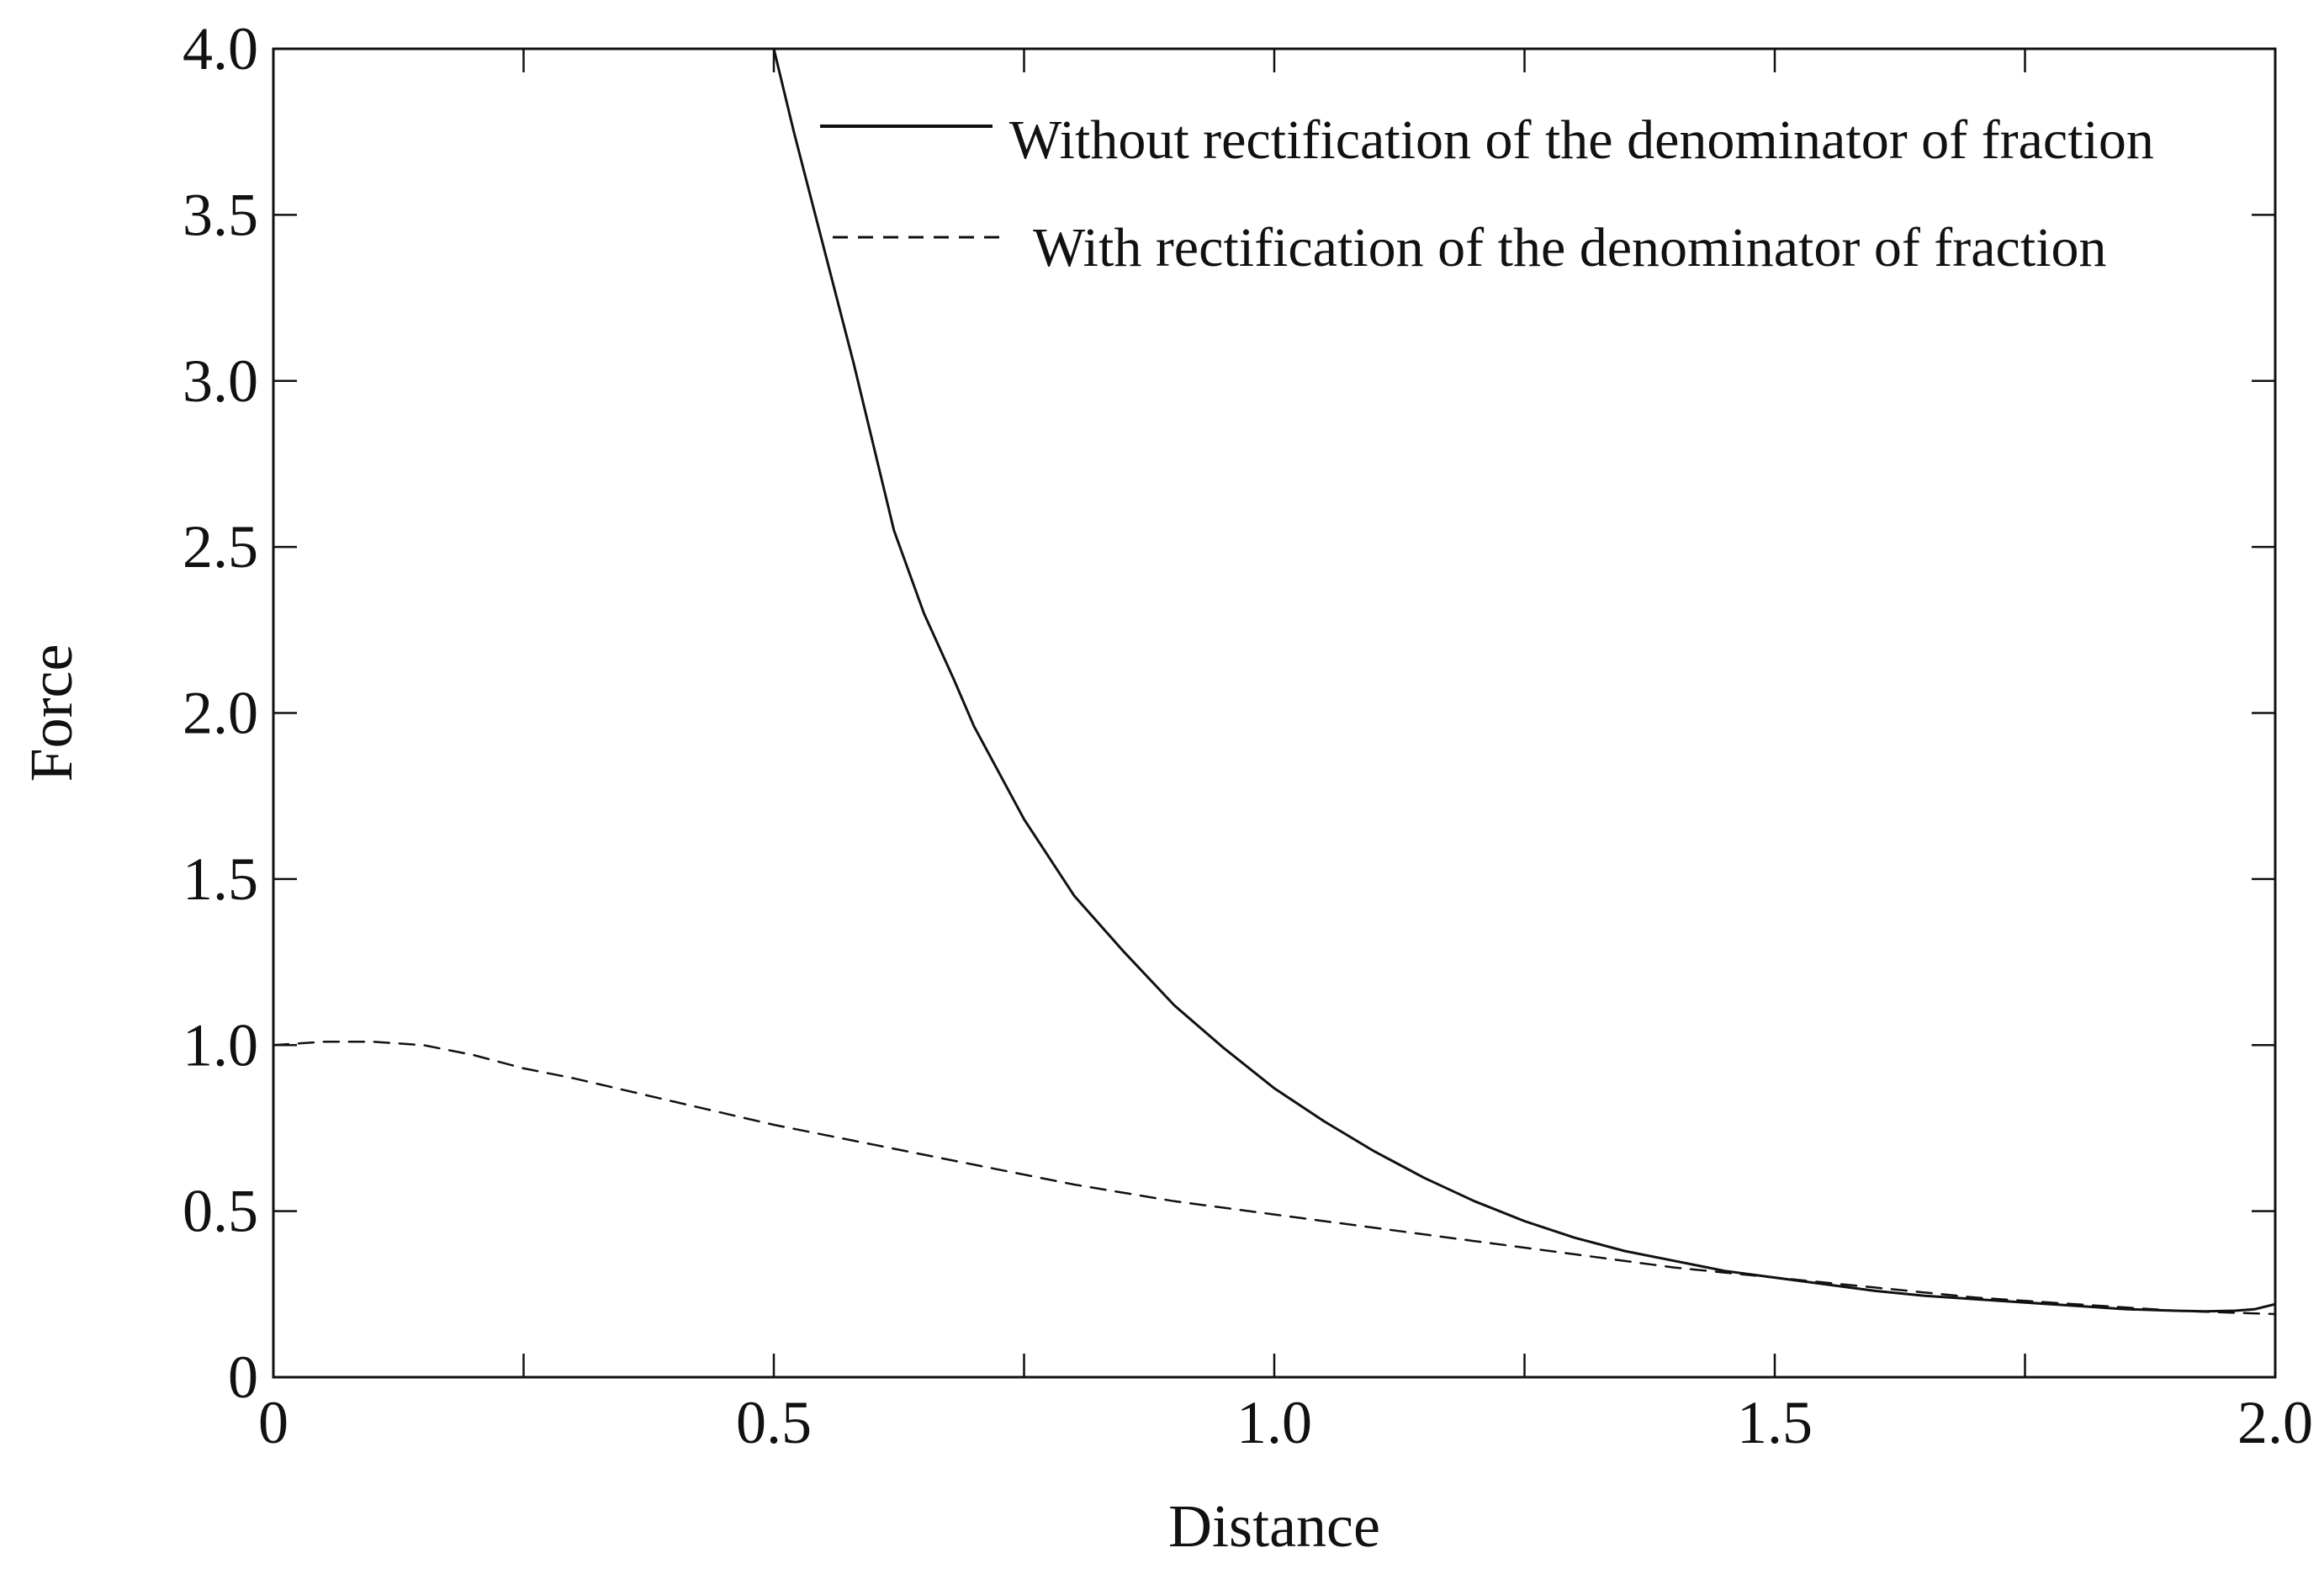 Image resolution: width=2324 pixels, height=1569 pixels. I want to click on y-tick-label: 2.5, so click(221, 547).